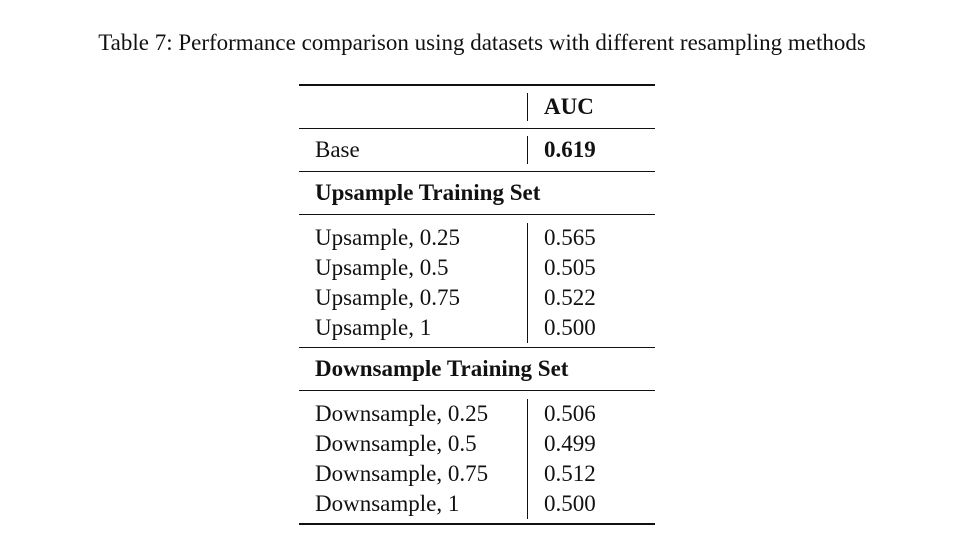 This screenshot has height=556, width=964. I want to click on table-row: Upsample, 1 0.500, so click(477, 328).